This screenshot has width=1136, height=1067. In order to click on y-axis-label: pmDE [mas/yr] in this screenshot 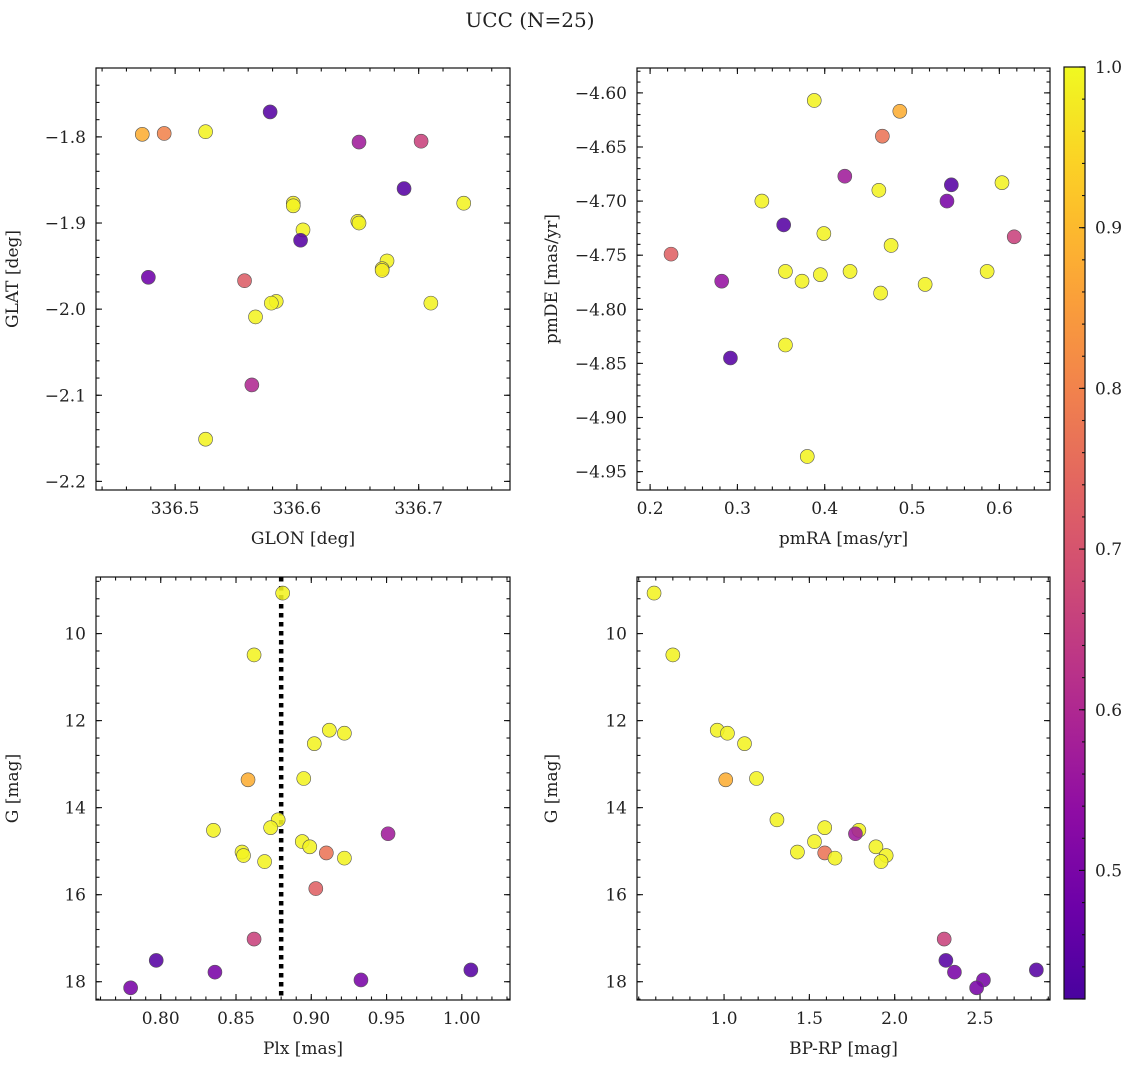, I will do `click(552, 279)`.